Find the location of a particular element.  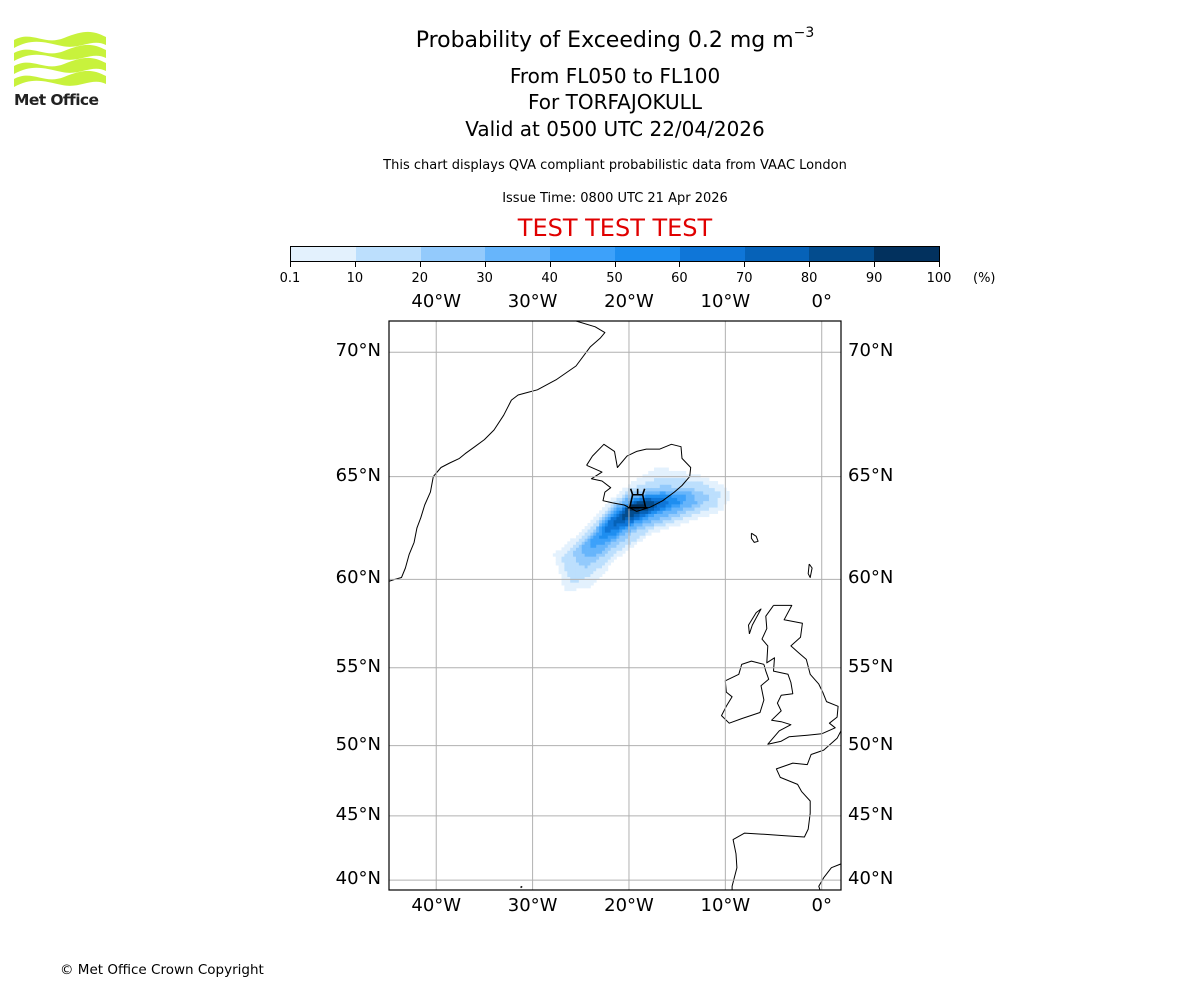

colorbar-tick-label: 70 is located at coordinates (744, 278).